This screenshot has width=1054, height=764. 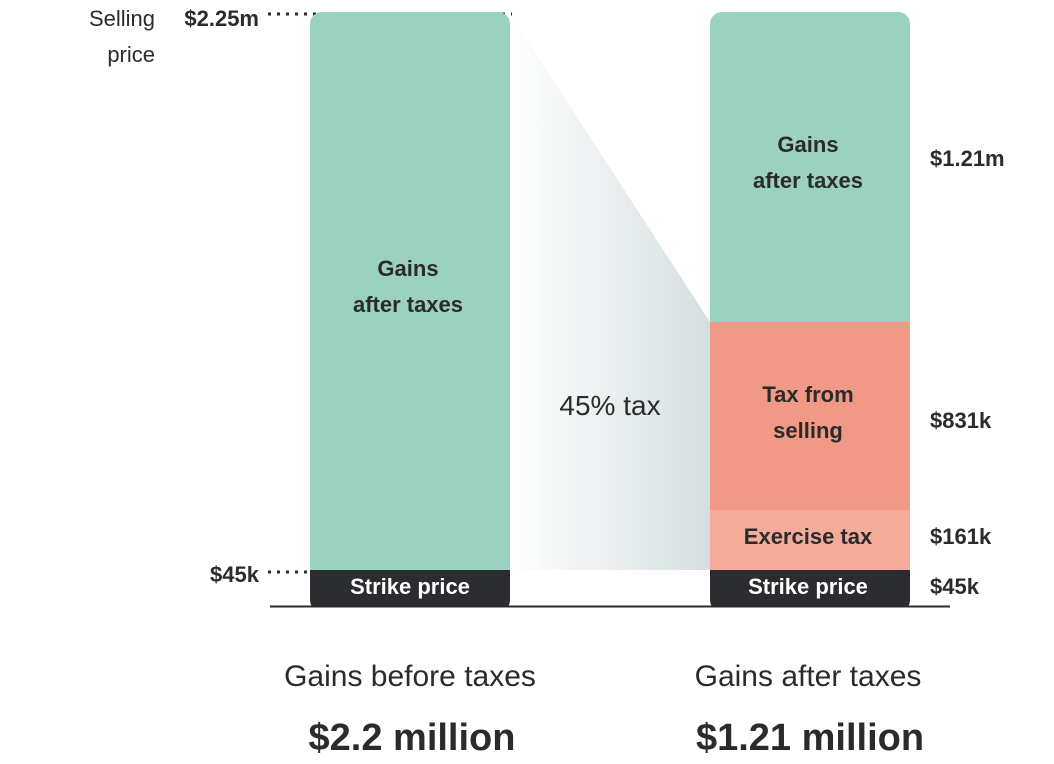 I want to click on right-gains-label-line2: after taxes, so click(x=808, y=180).